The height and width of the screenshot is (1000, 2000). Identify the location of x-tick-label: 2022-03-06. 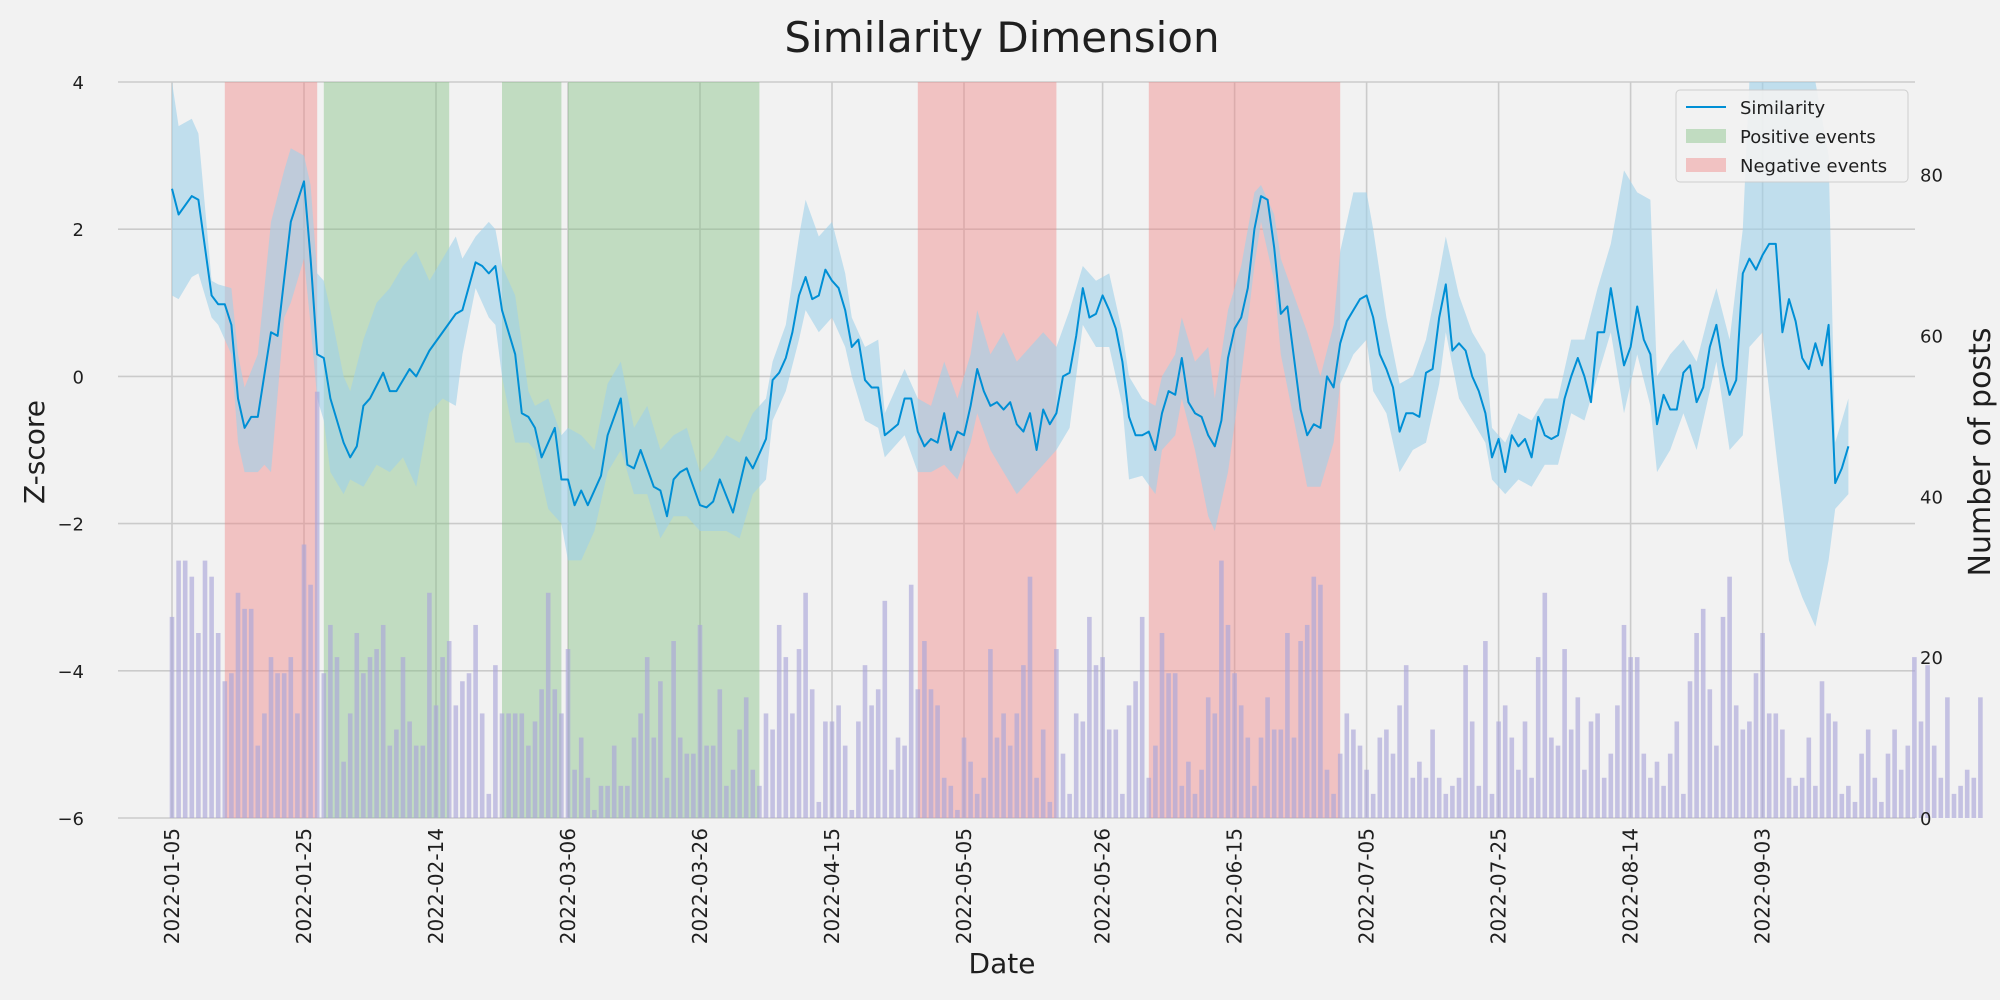
(568, 886).